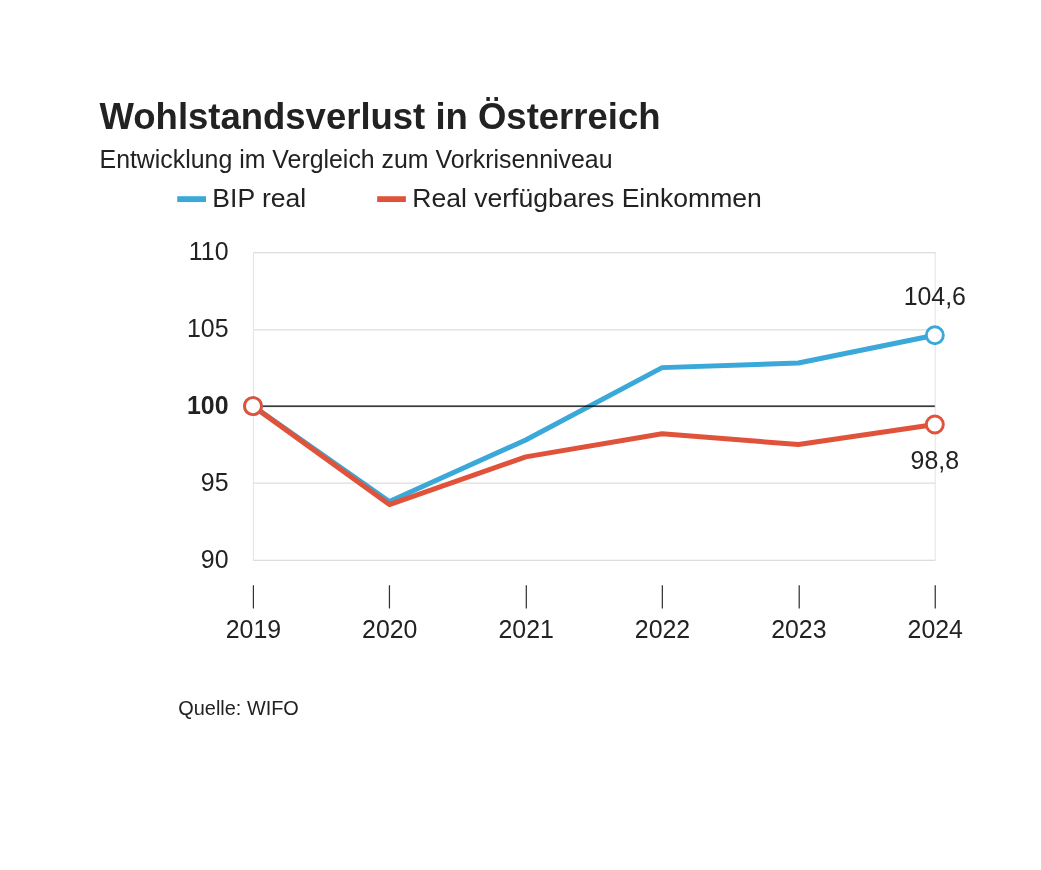  Describe the element at coordinates (662, 629) in the screenshot. I see `x-tick-label: 2022` at that location.